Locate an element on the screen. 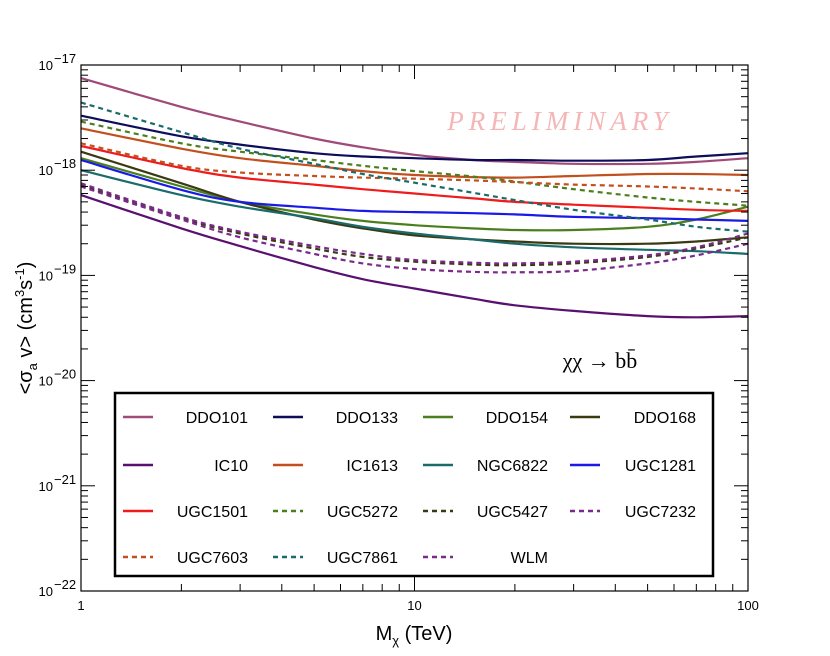  legend-label-wlm: WLM is located at coordinates (529, 558).